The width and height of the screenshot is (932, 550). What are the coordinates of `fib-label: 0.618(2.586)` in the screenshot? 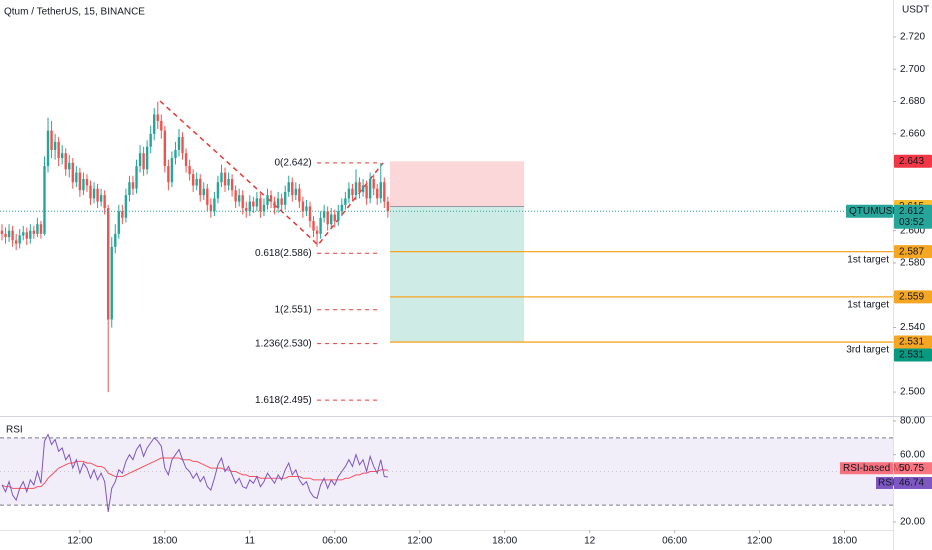 It's located at (283, 253).